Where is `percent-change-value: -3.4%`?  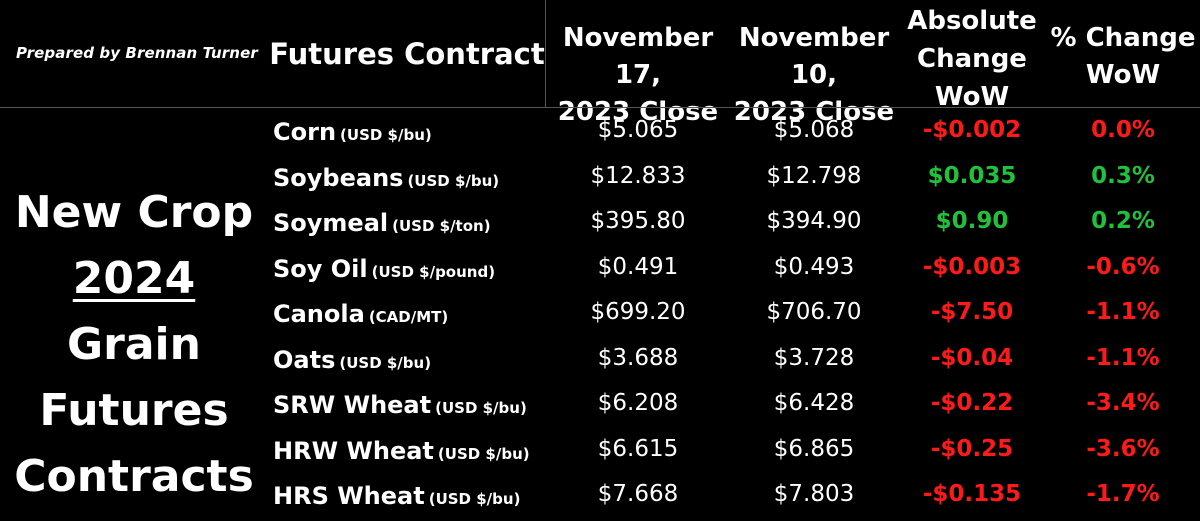
percent-change-value: -3.4% is located at coordinates (1123, 403).